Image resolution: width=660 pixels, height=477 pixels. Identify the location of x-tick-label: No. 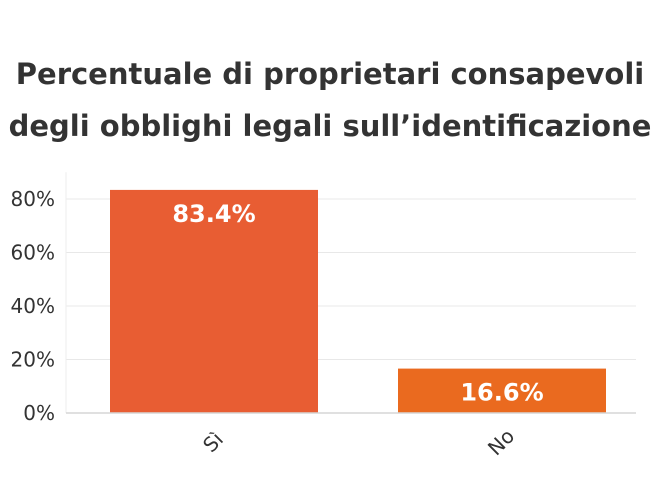
(501, 442).